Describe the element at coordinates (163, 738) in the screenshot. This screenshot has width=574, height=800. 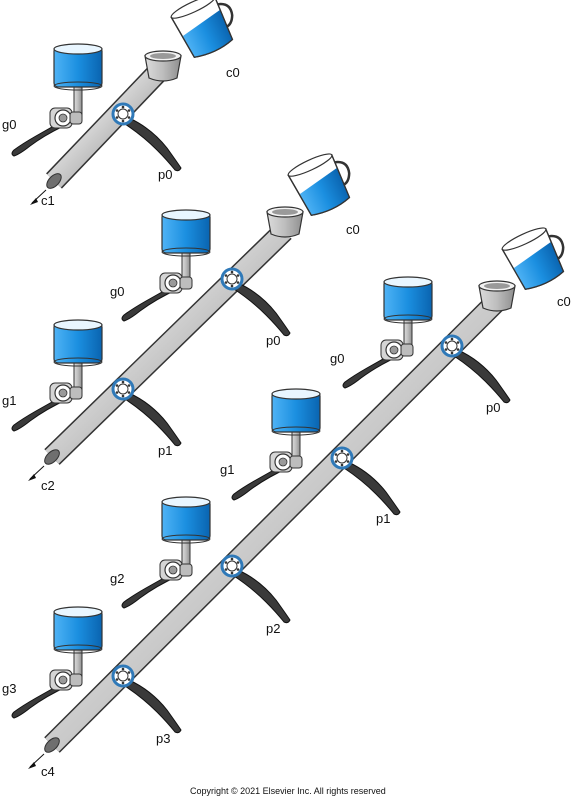
I see `label-p3: p3` at that location.